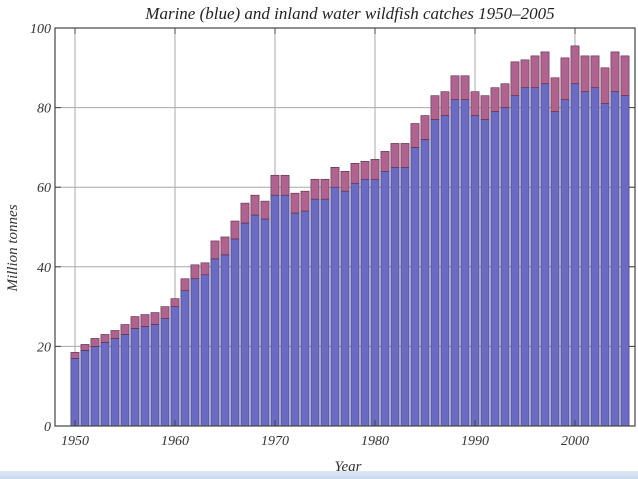  Describe the element at coordinates (44, 188) in the screenshot. I see `y-tick-label: 60` at that location.